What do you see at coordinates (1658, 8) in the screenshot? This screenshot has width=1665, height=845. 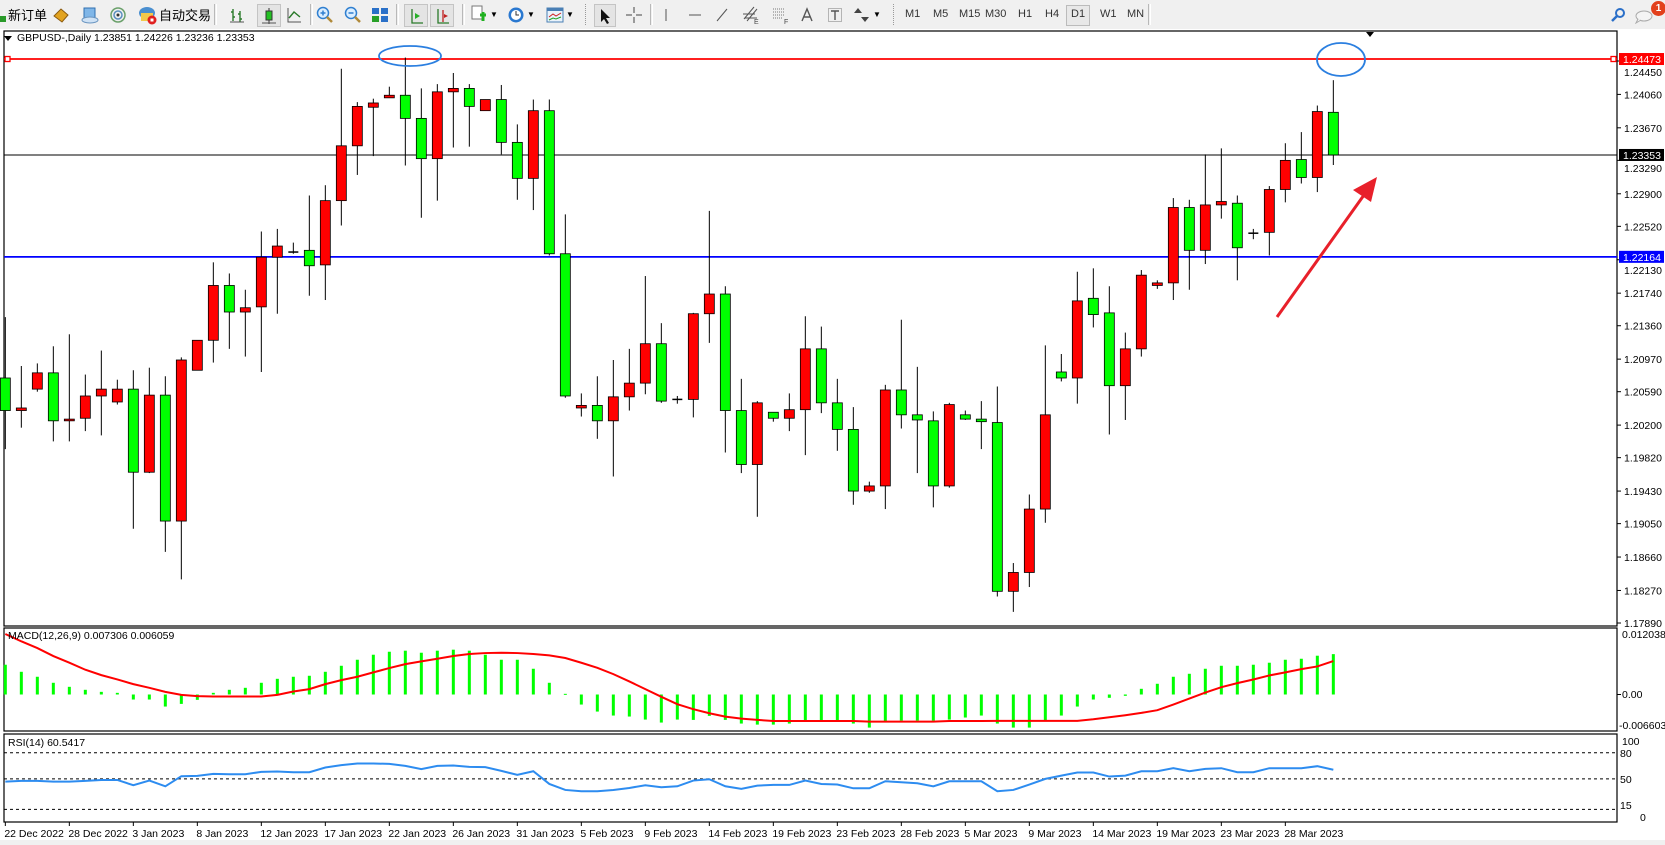 I see `notification-badge: 1` at bounding box center [1658, 8].